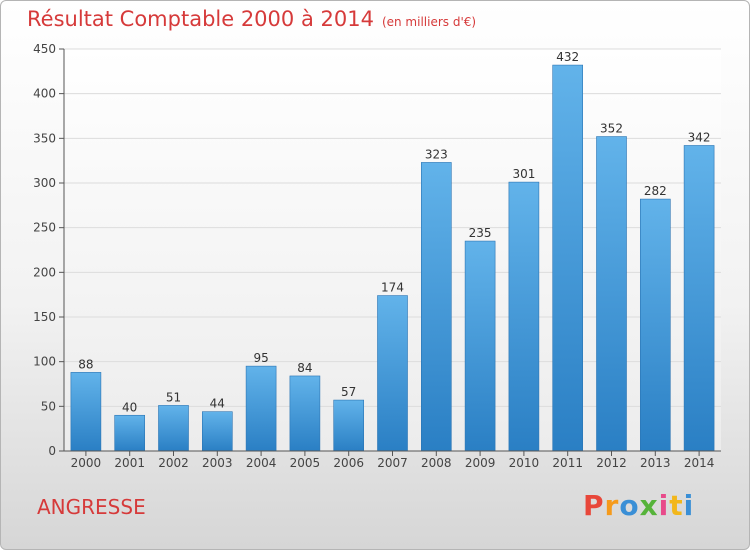 The image size is (750, 550). Describe the element at coordinates (436, 463) in the screenshot. I see `x-tick-label: 2008` at that location.